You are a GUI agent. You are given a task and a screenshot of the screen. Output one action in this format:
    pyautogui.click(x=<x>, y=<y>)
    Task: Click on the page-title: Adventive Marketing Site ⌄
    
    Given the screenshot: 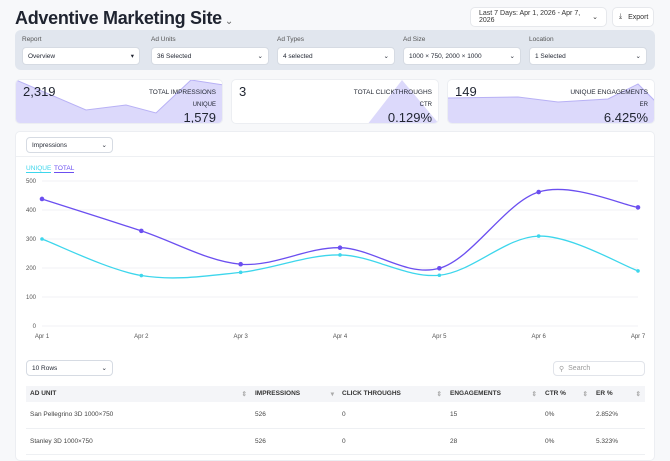 What is the action you would take?
    pyautogui.click(x=124, y=18)
    